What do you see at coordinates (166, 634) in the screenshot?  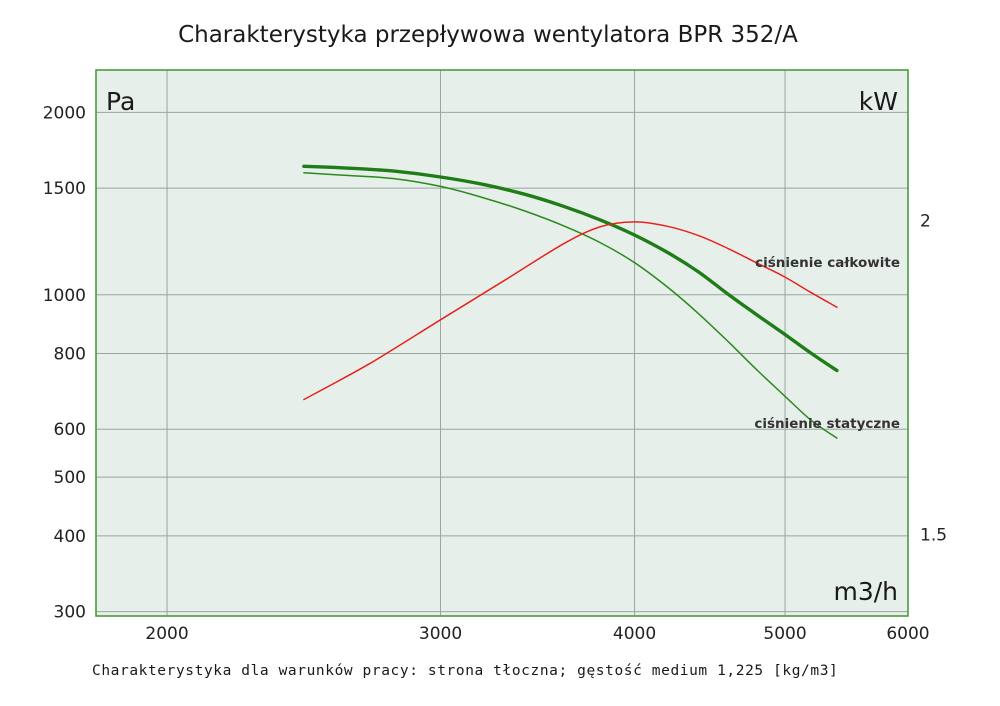 I see `x-tick-2000: 2000` at bounding box center [166, 634].